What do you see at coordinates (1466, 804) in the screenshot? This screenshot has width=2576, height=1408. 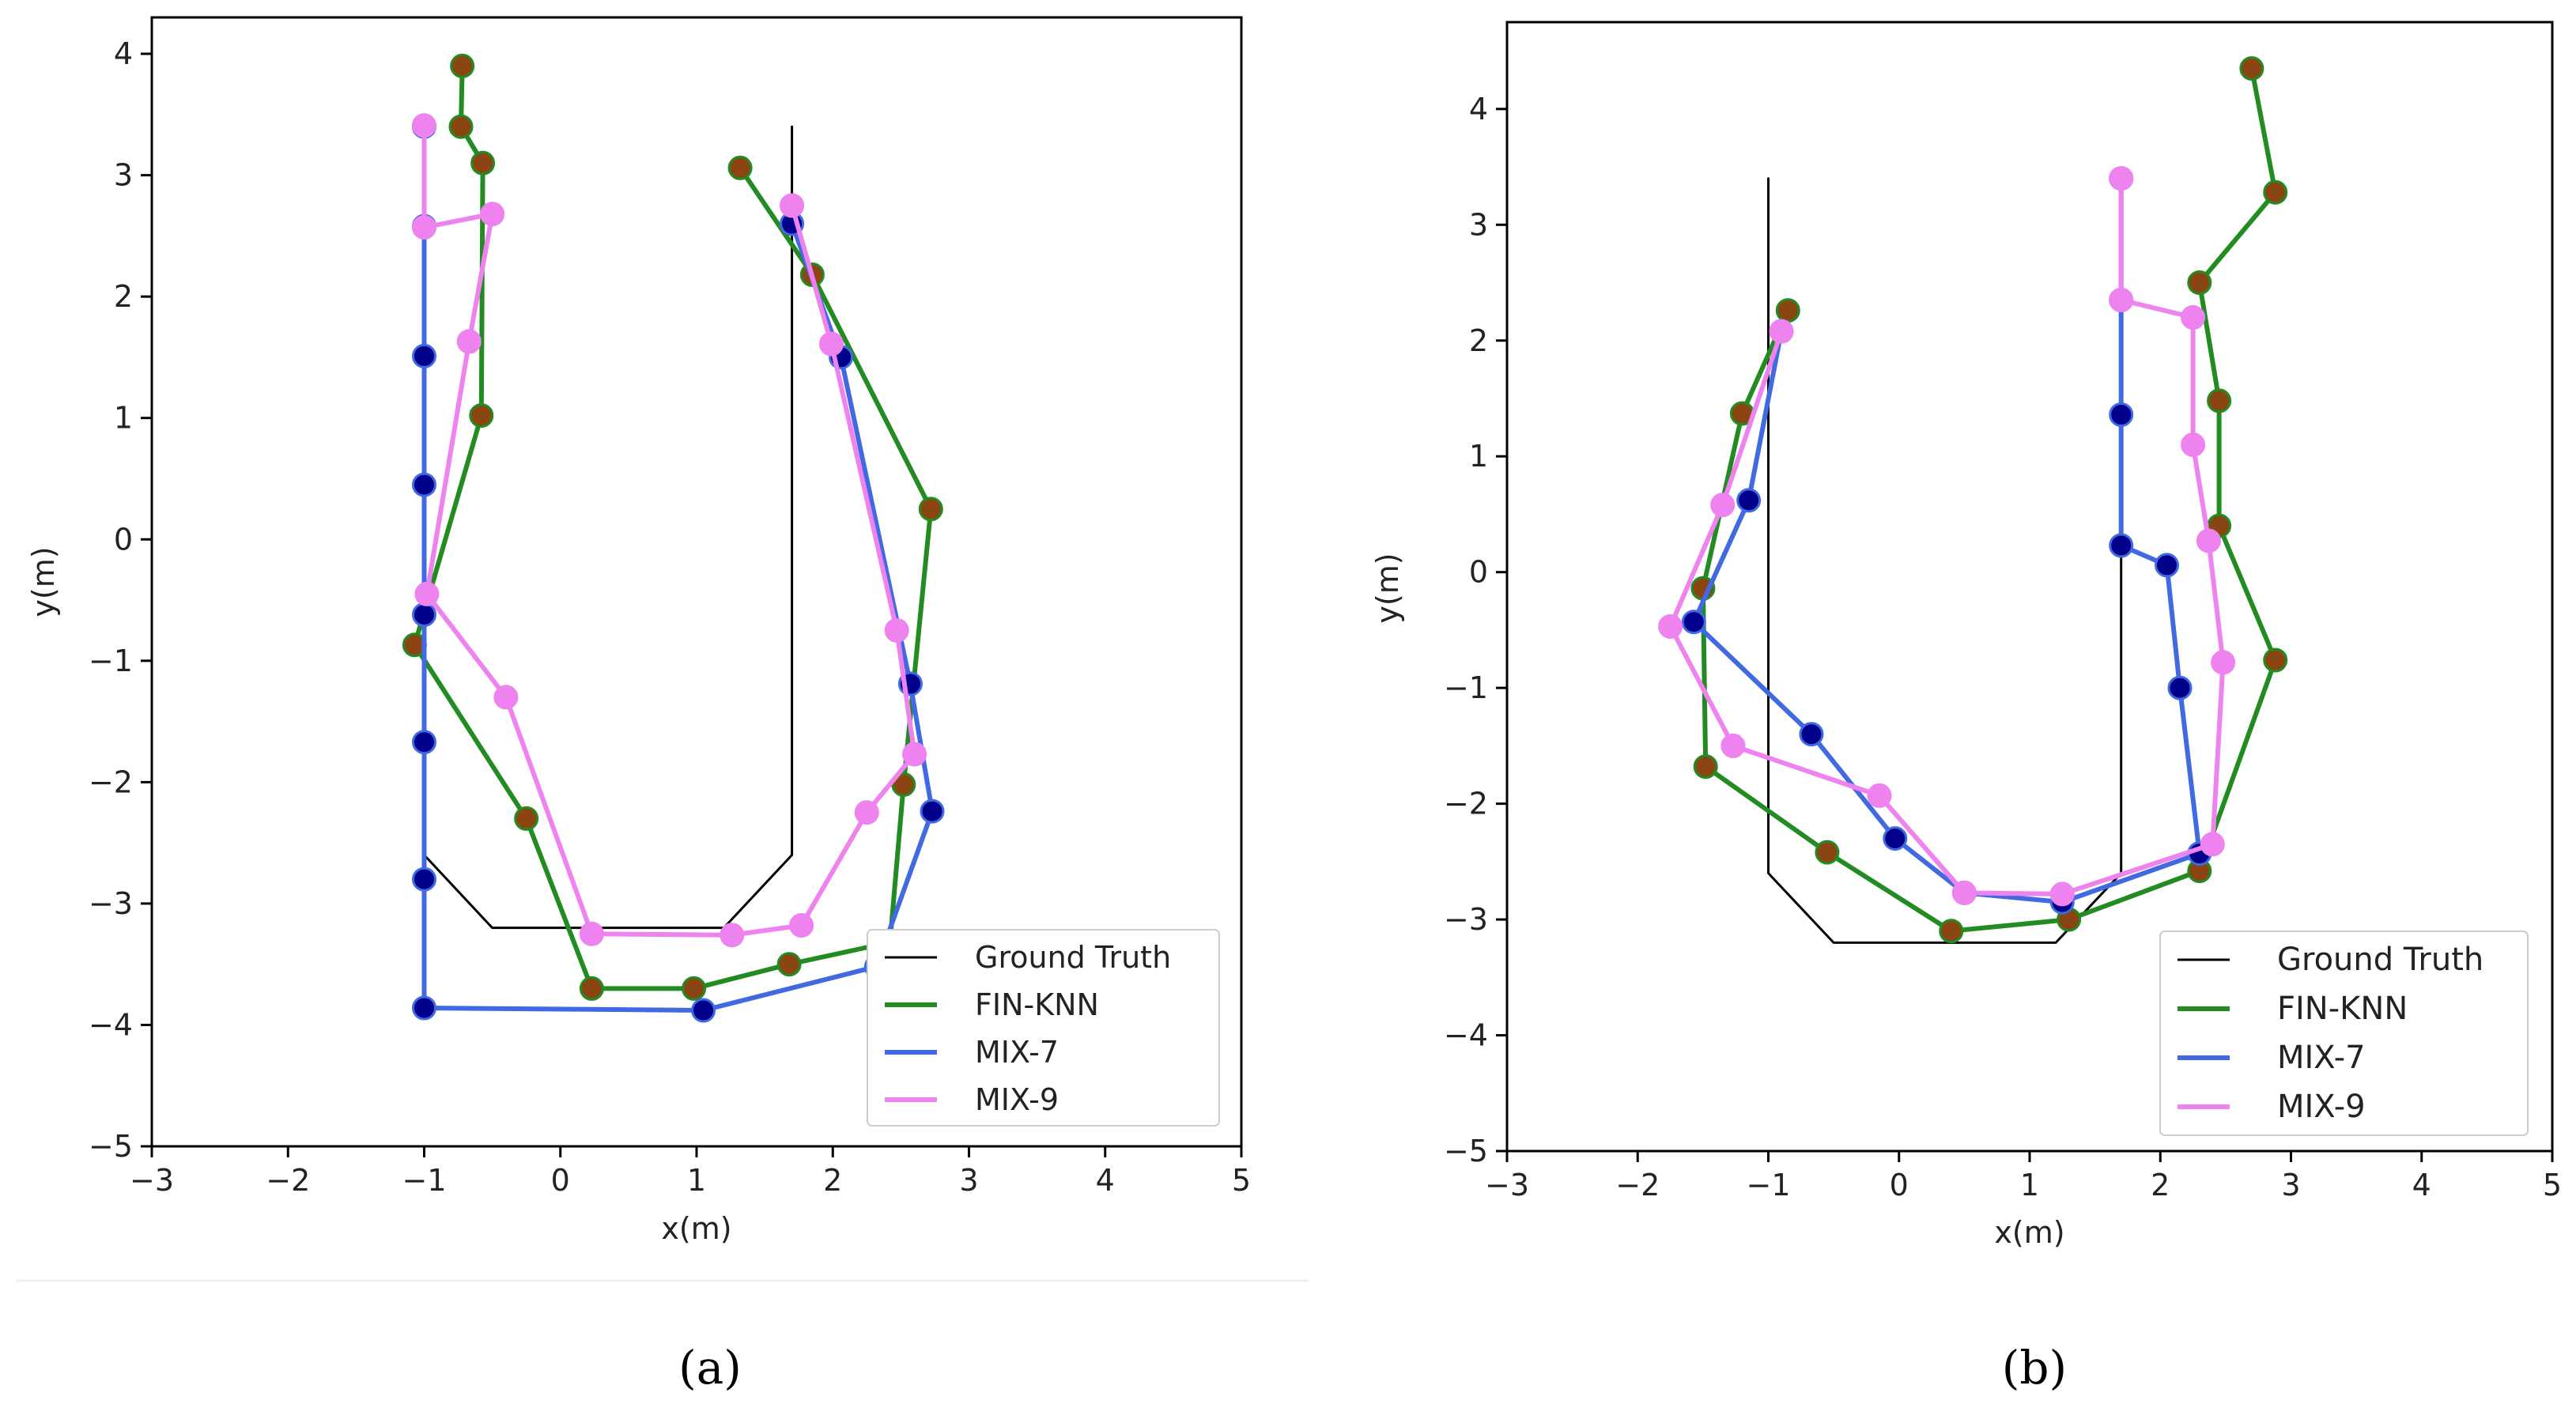 I see `y-tick-label: −2` at bounding box center [1466, 804].